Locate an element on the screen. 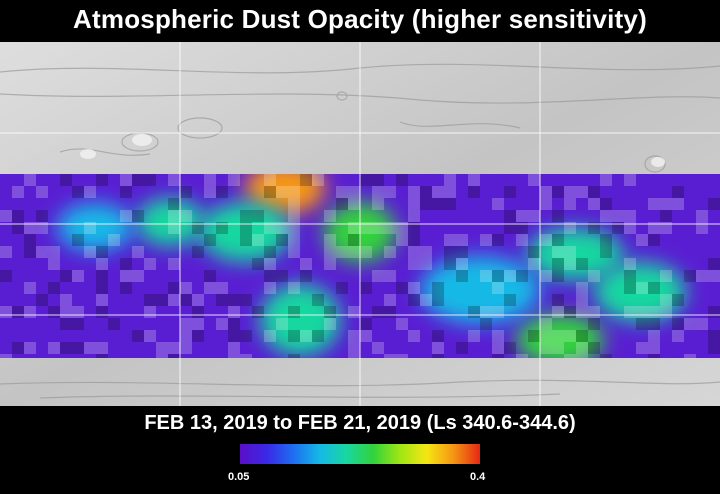 This screenshot has height=494, width=720. opacity-hotspot is located at coordinates (300, 320).